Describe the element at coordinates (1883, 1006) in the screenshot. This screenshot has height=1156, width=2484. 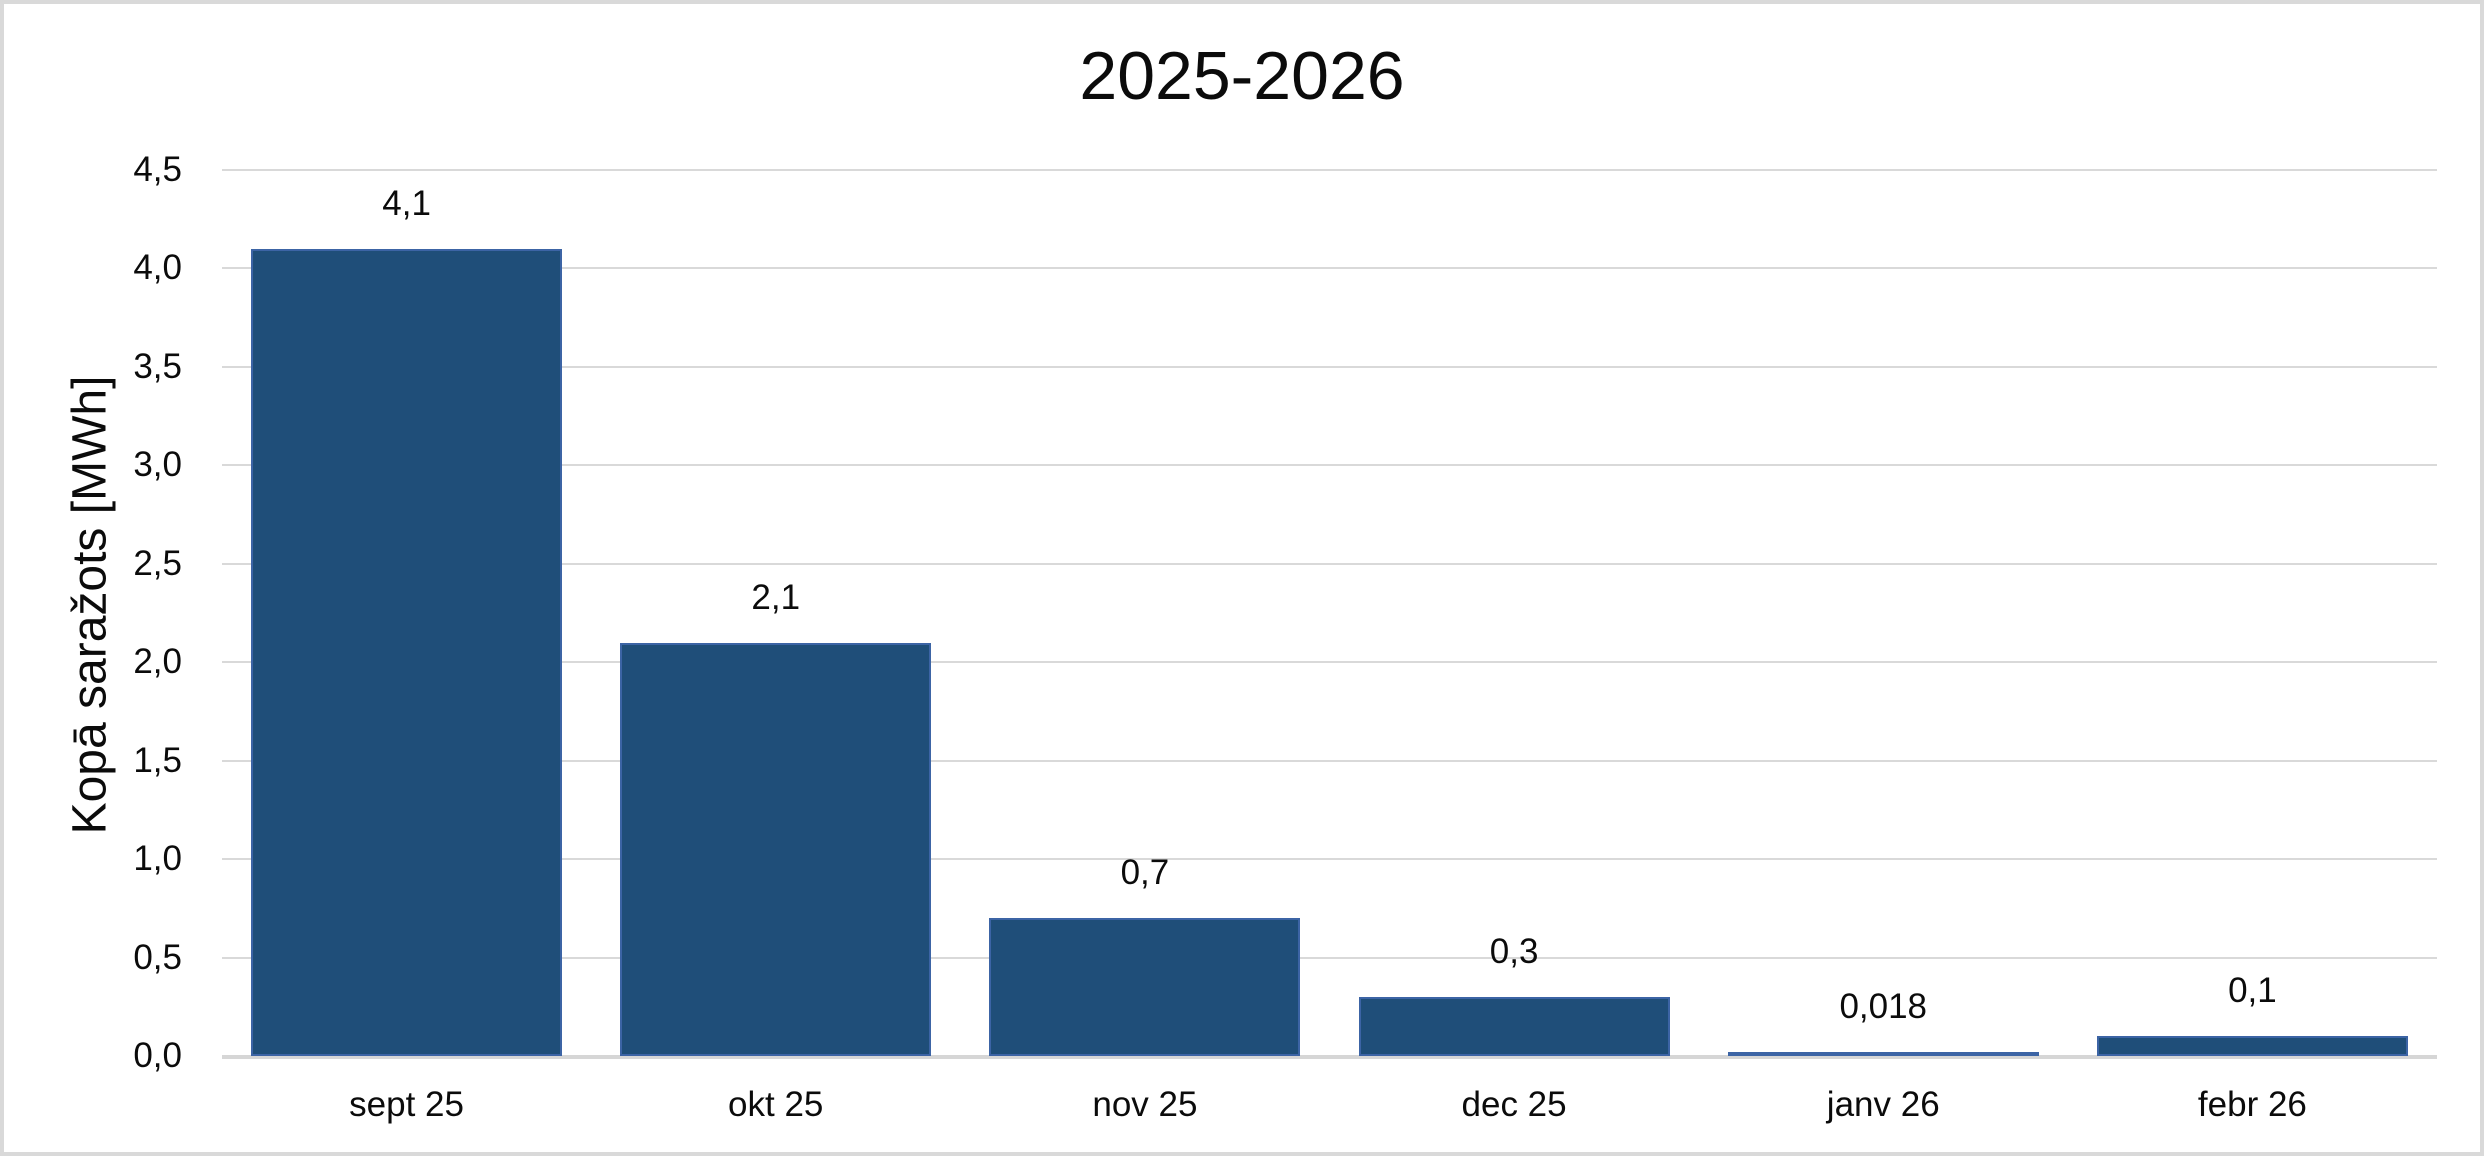
I see `bar-value-label: 0,018` at that location.